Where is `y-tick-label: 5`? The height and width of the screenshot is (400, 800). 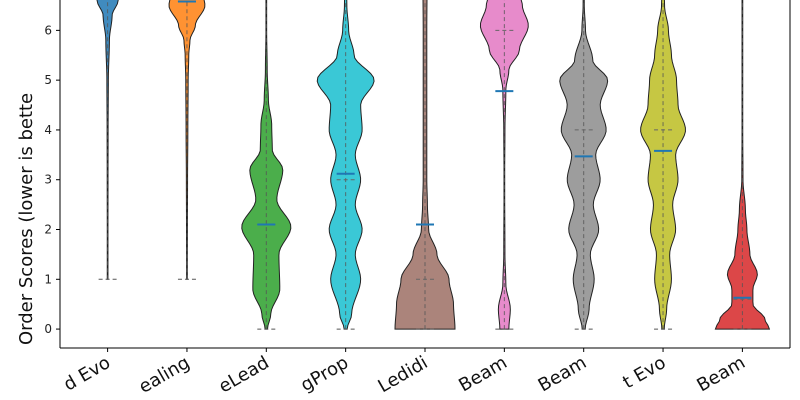
y-tick-label: 5 is located at coordinates (48, 80).